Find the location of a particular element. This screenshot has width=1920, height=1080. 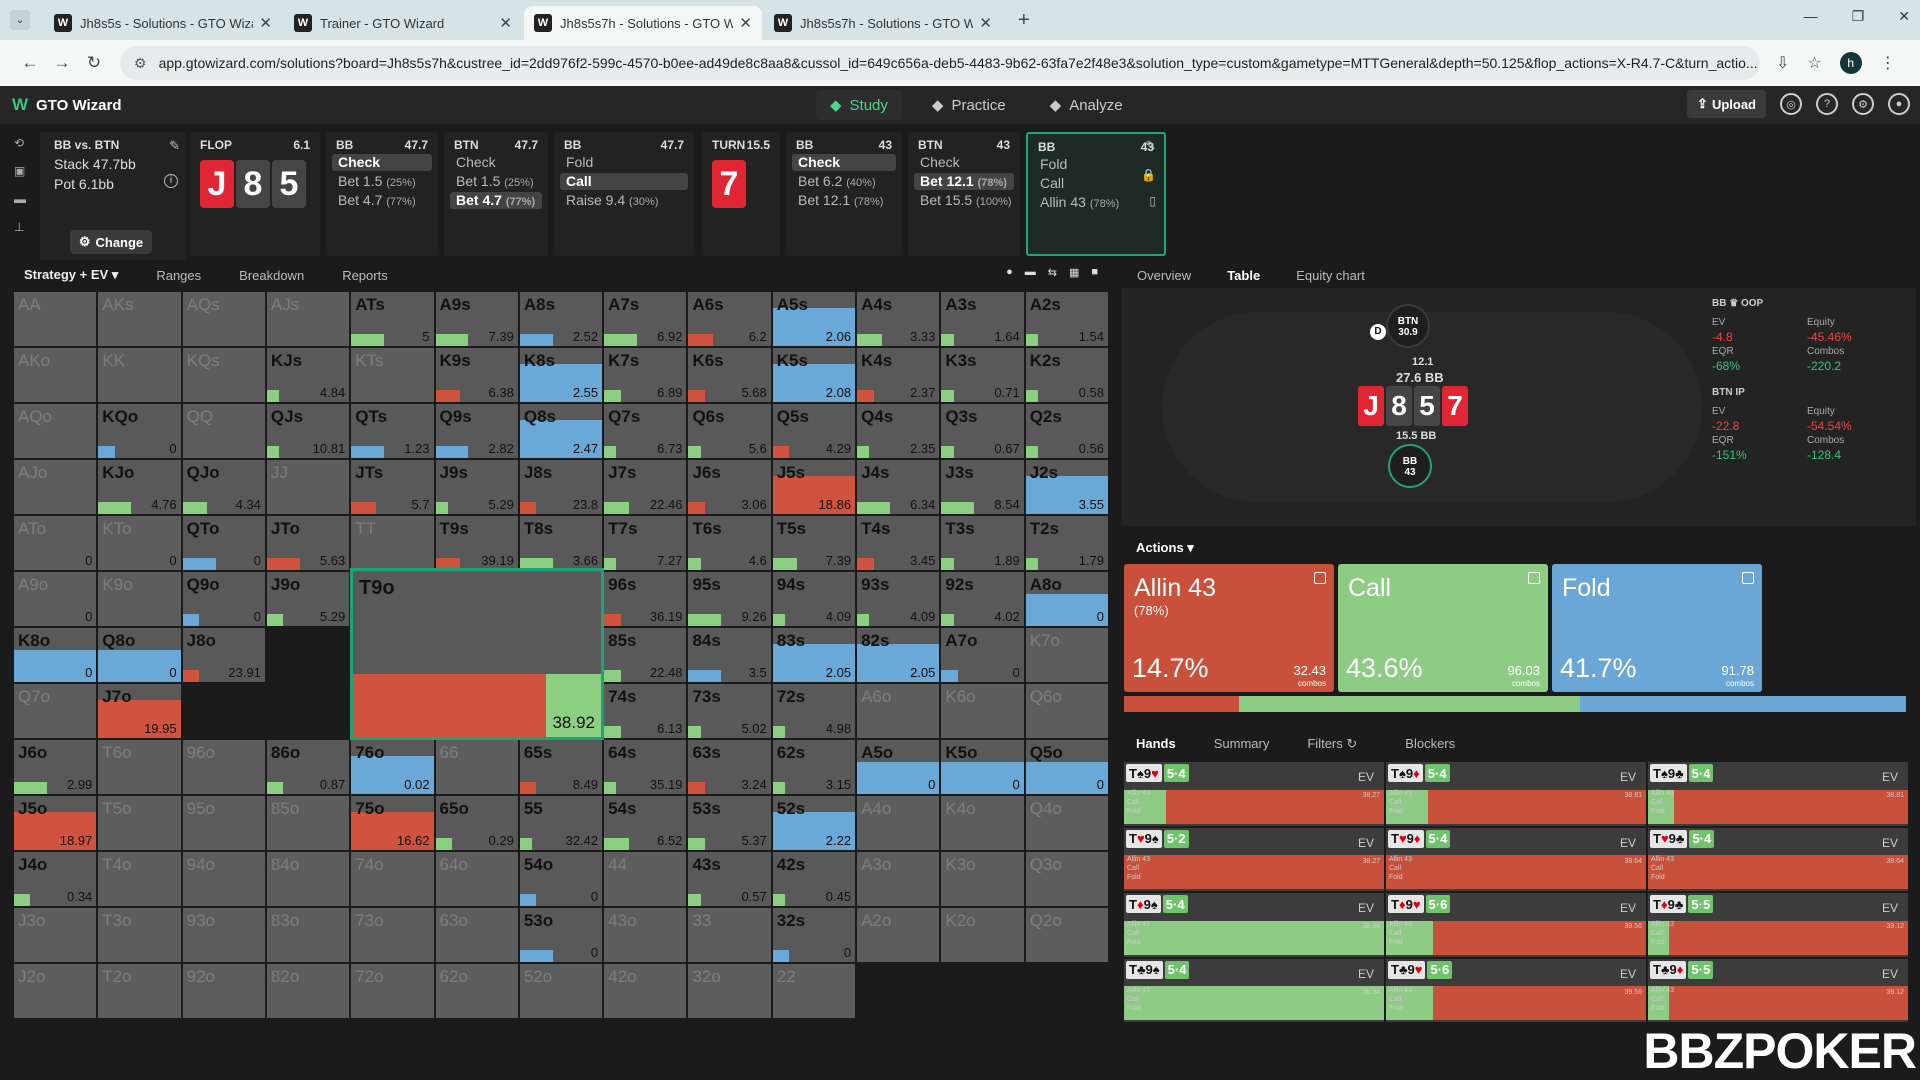

hand-cell: K8o 0 is located at coordinates (55, 655).